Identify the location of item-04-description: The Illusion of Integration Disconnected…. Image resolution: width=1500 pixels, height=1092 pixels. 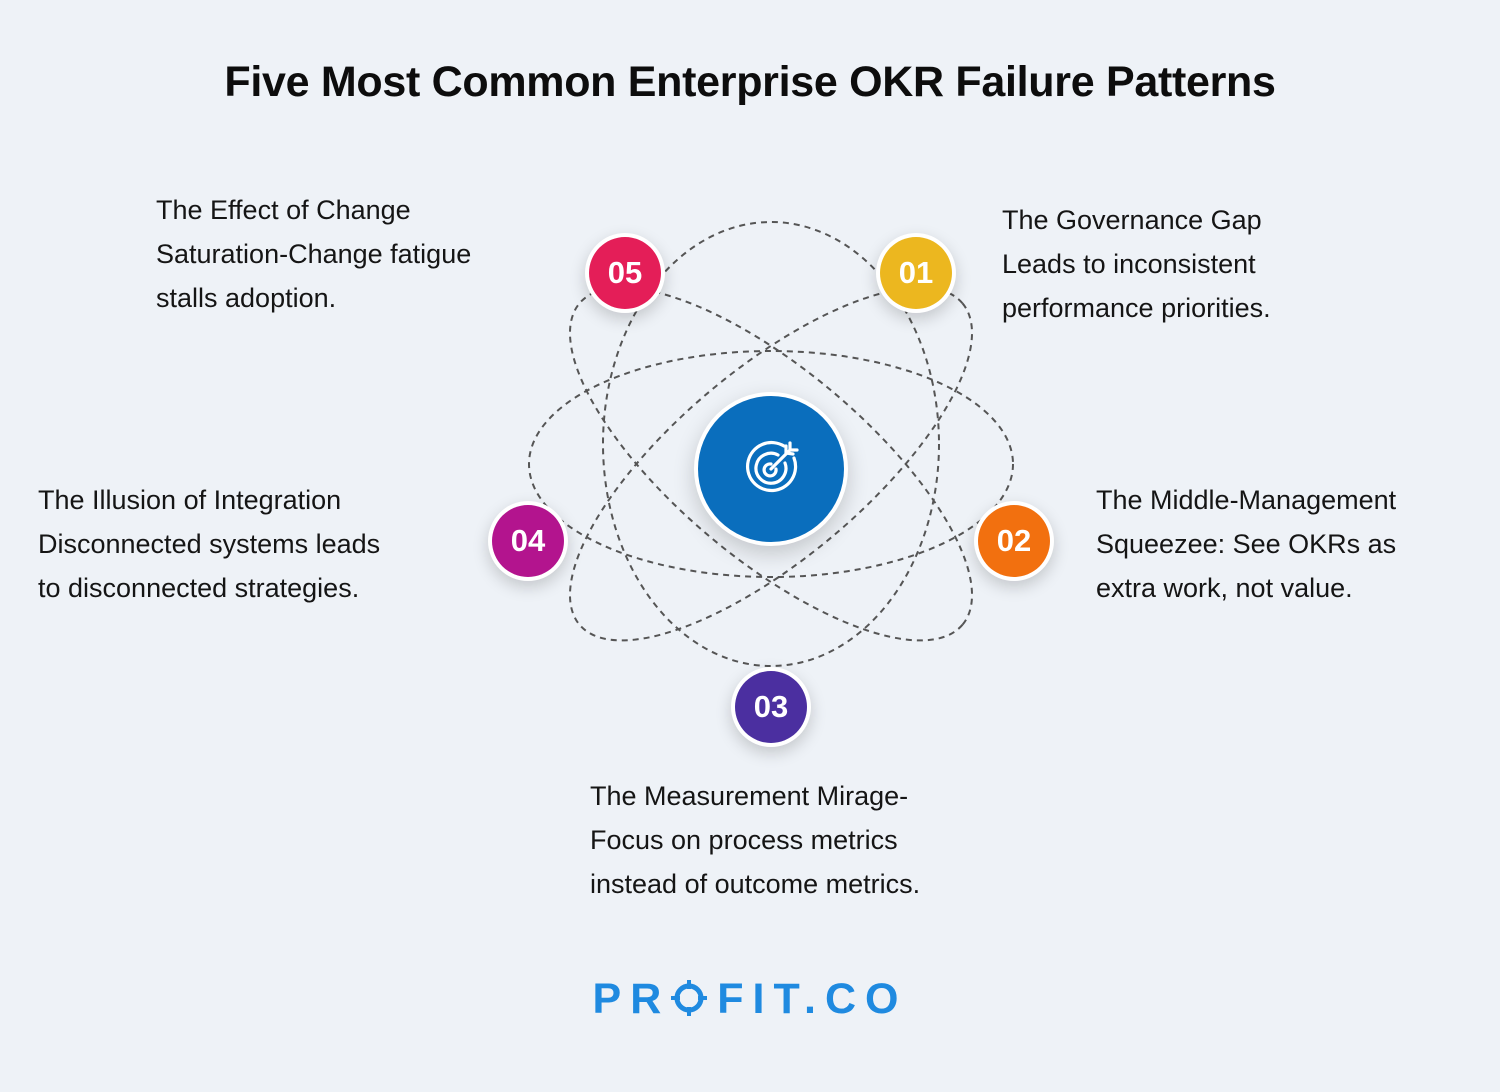
(209, 544).